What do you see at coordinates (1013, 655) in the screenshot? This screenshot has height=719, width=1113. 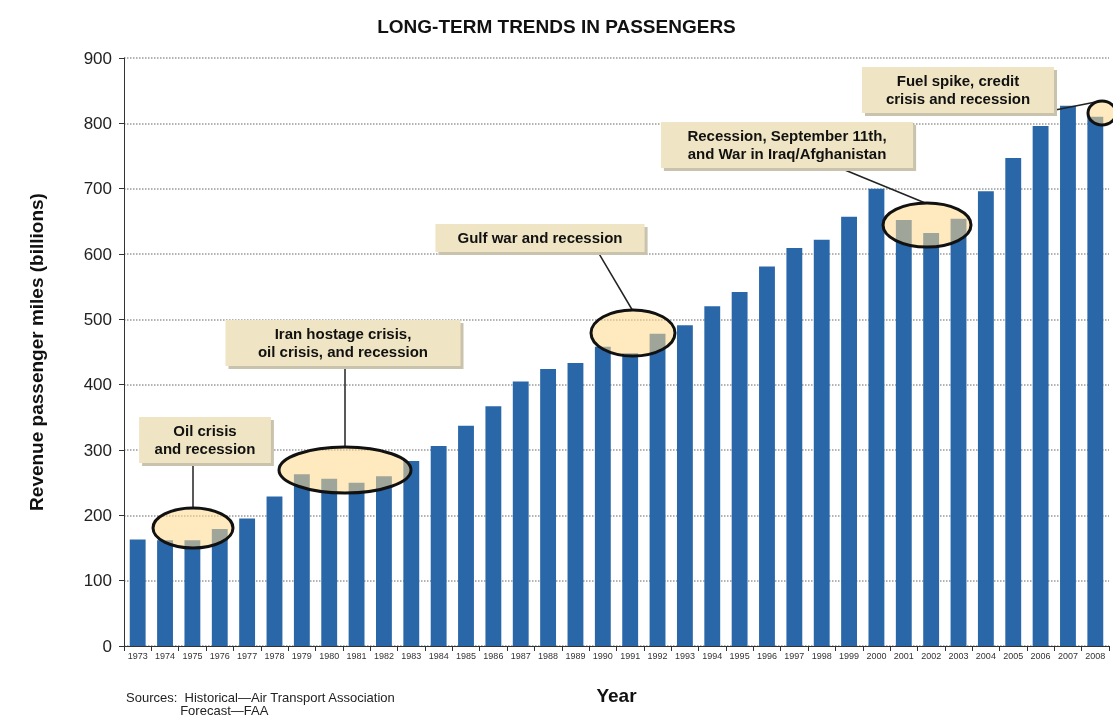 I see `x-tick-label: 2005` at bounding box center [1013, 655].